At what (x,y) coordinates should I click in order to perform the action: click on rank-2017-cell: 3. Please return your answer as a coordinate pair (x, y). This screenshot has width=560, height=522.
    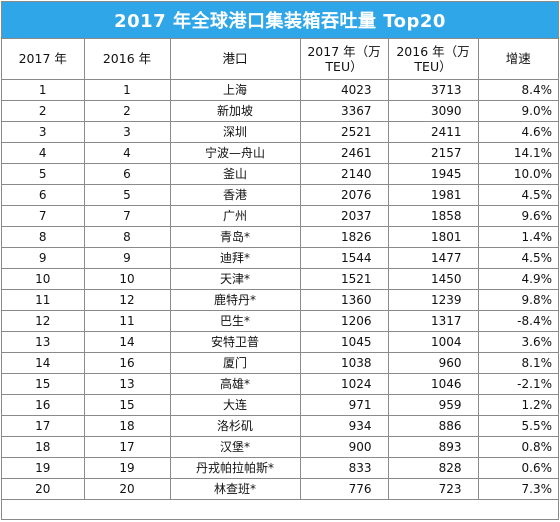
    Looking at the image, I should click on (43, 132).